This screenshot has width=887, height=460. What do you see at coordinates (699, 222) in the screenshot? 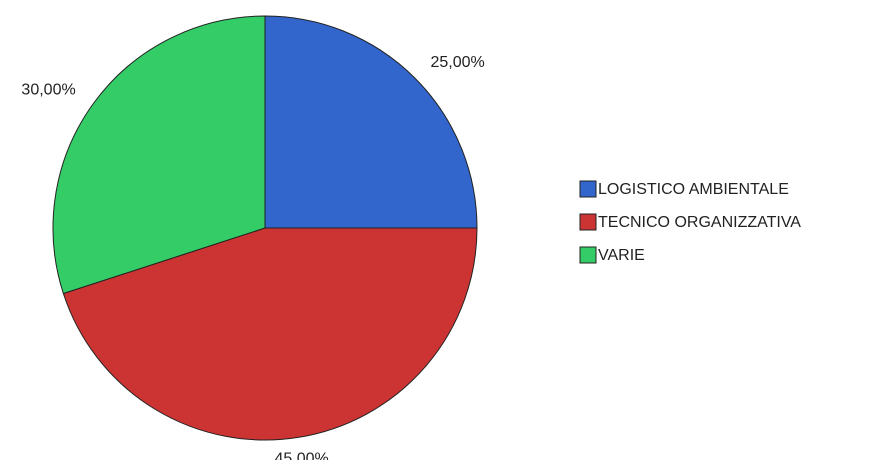
I see `legend-label: TECNICO ORGANIZZATIVA` at bounding box center [699, 222].